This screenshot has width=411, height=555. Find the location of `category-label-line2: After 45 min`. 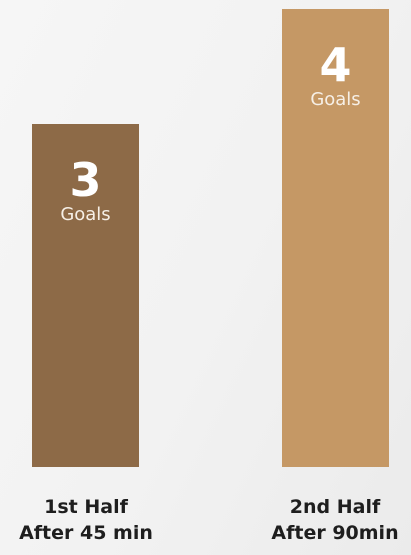

category-label-line2: After 45 min is located at coordinates (86, 533).